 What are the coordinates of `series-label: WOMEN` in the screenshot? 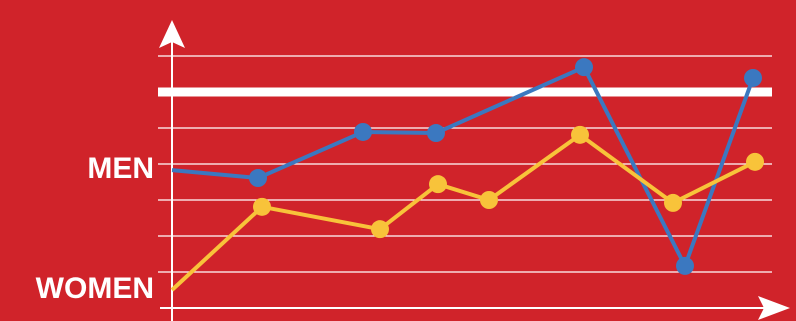 It's located at (95, 288).